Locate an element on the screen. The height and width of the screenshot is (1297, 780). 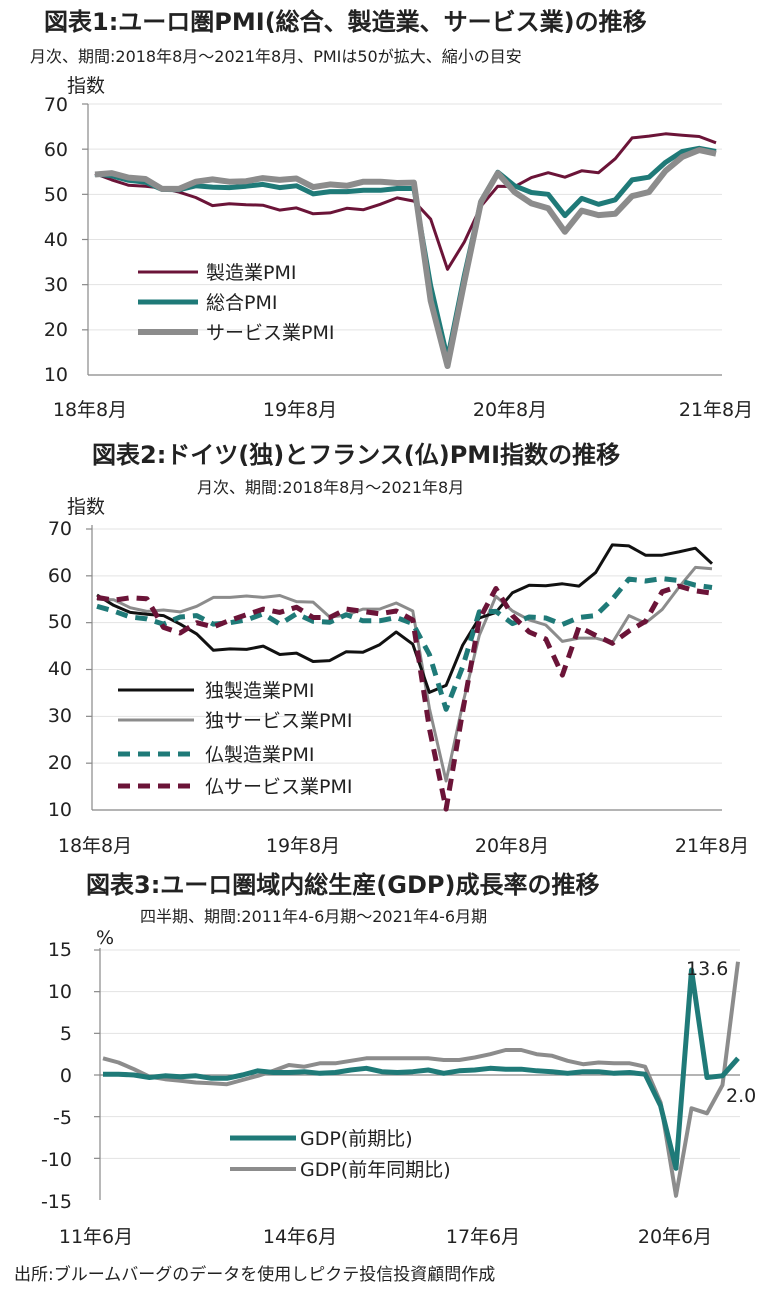
chart2-legend-label: 独サービス業PMI is located at coordinates (278, 721).